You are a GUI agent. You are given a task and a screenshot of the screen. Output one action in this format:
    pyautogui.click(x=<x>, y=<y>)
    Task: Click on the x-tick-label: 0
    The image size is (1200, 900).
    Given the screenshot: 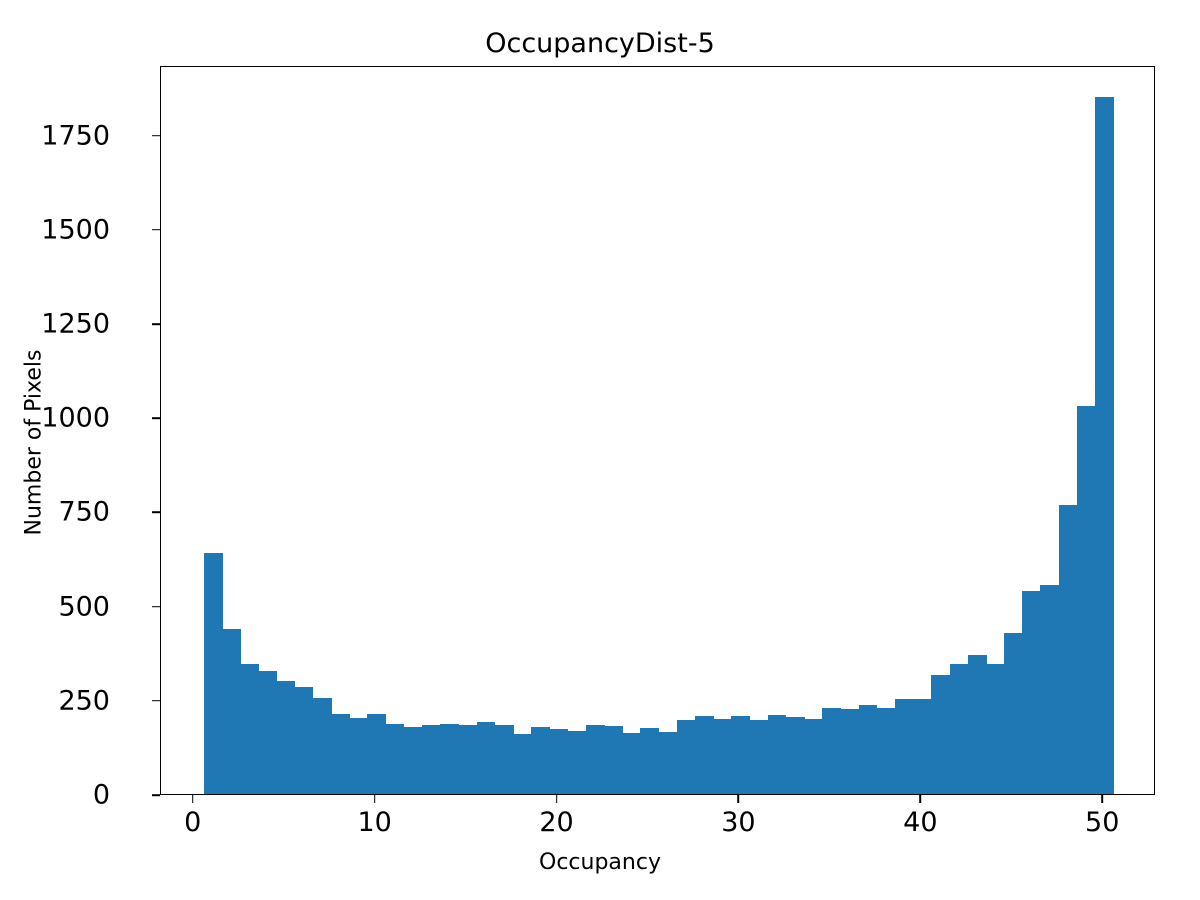 What is the action you would take?
    pyautogui.click(x=193, y=822)
    